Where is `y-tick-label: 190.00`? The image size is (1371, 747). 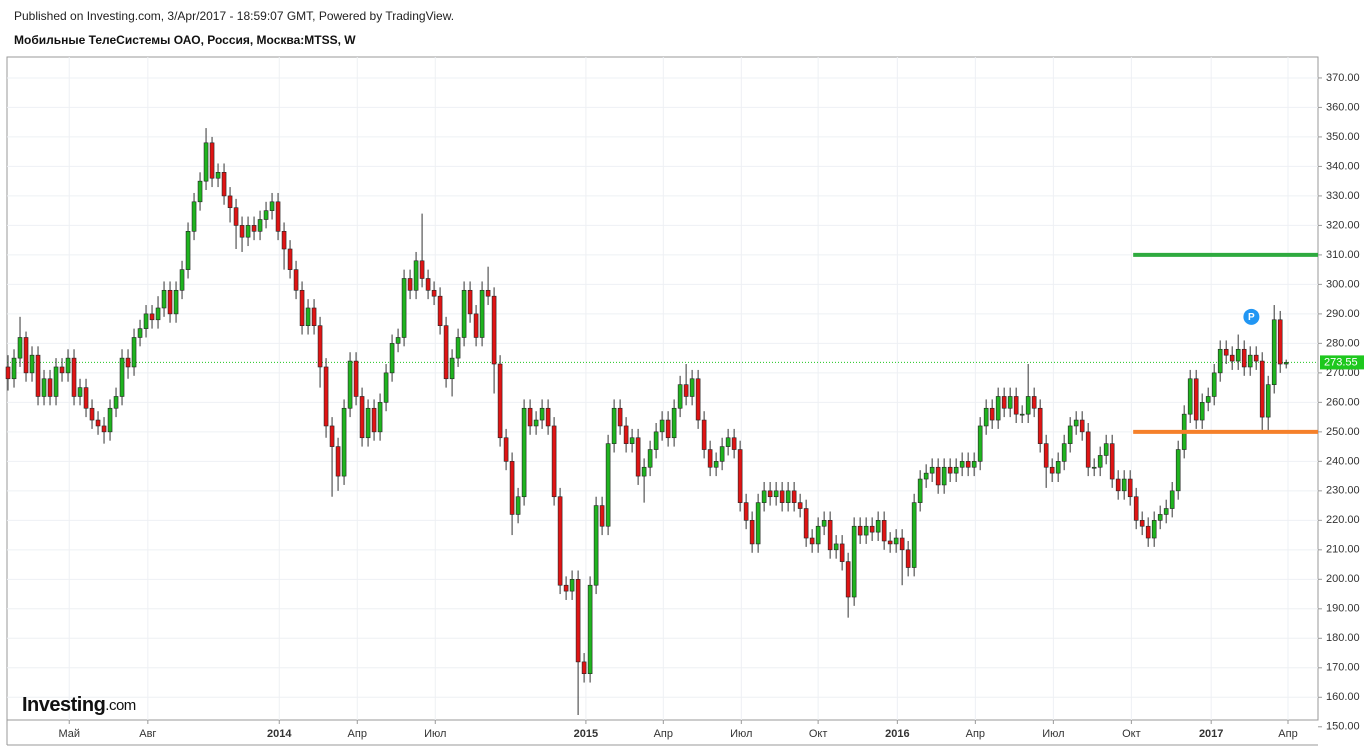 y-tick-label: 190.00 is located at coordinates (1343, 609).